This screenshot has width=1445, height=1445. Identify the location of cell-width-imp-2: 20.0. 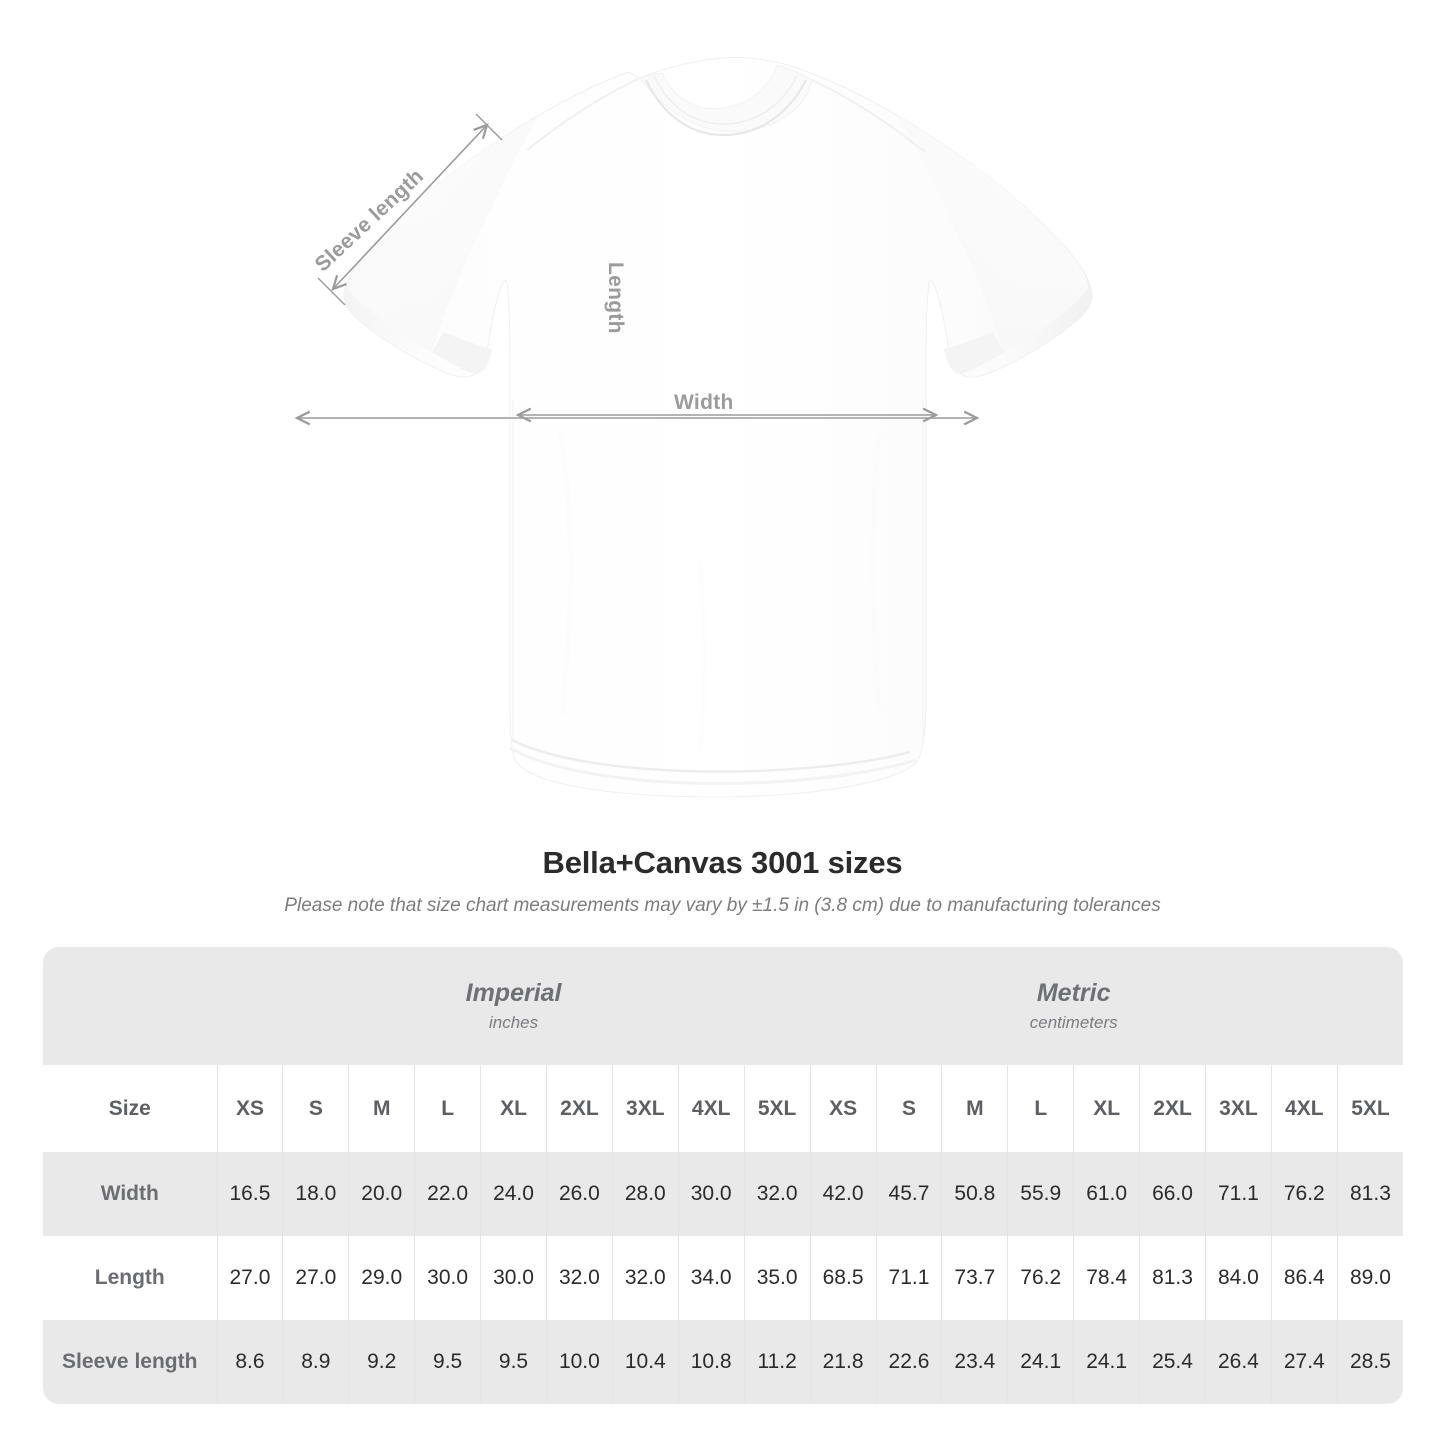
(381, 1194).